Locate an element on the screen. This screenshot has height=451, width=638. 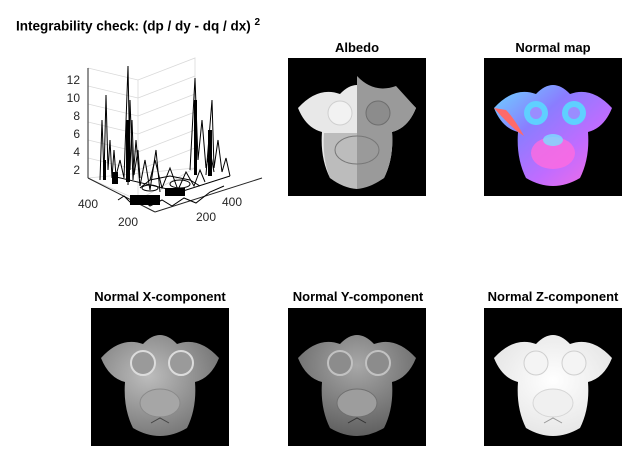
panel-title-normal-x: Normal X-component is located at coordinates (160, 296).